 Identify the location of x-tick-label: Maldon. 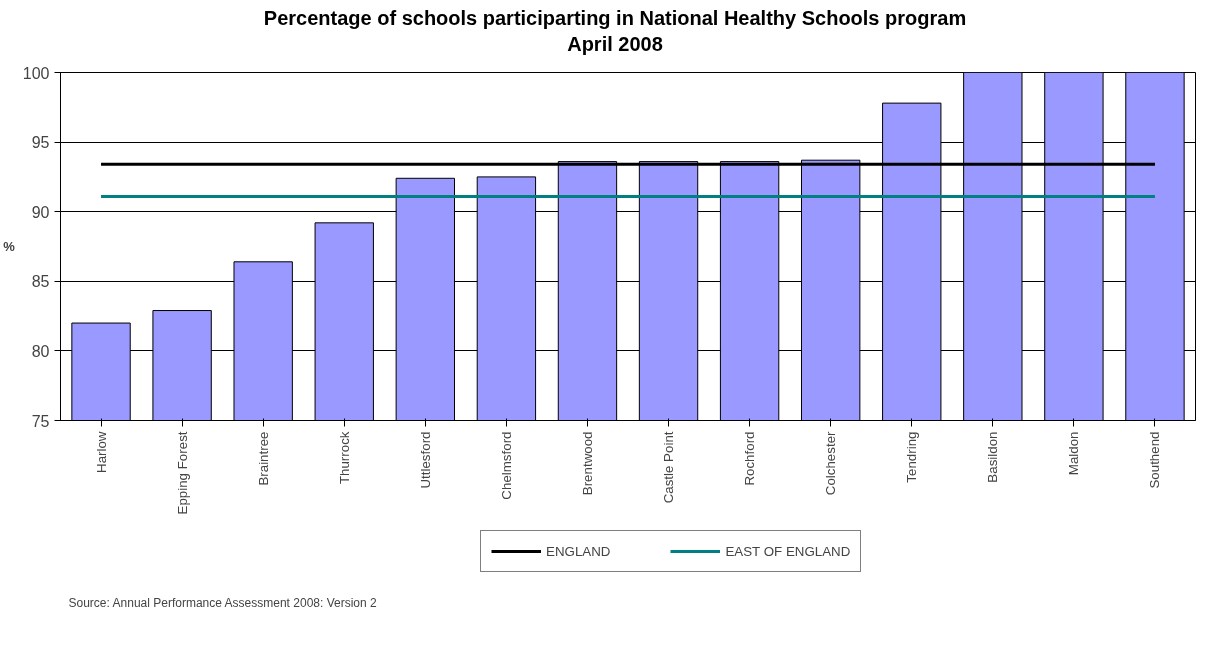
(1074, 453).